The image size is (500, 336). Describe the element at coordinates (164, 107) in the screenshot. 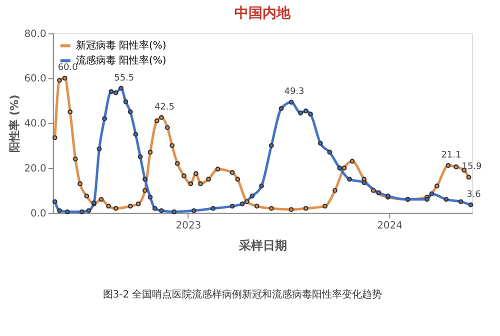

I see `data-label: 42.5` at that location.